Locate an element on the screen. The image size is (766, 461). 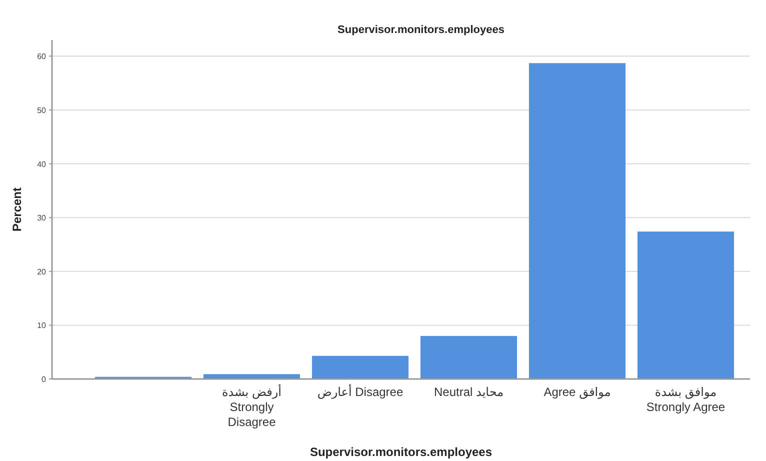
x-tick-label: Agree موافق is located at coordinates (577, 392).